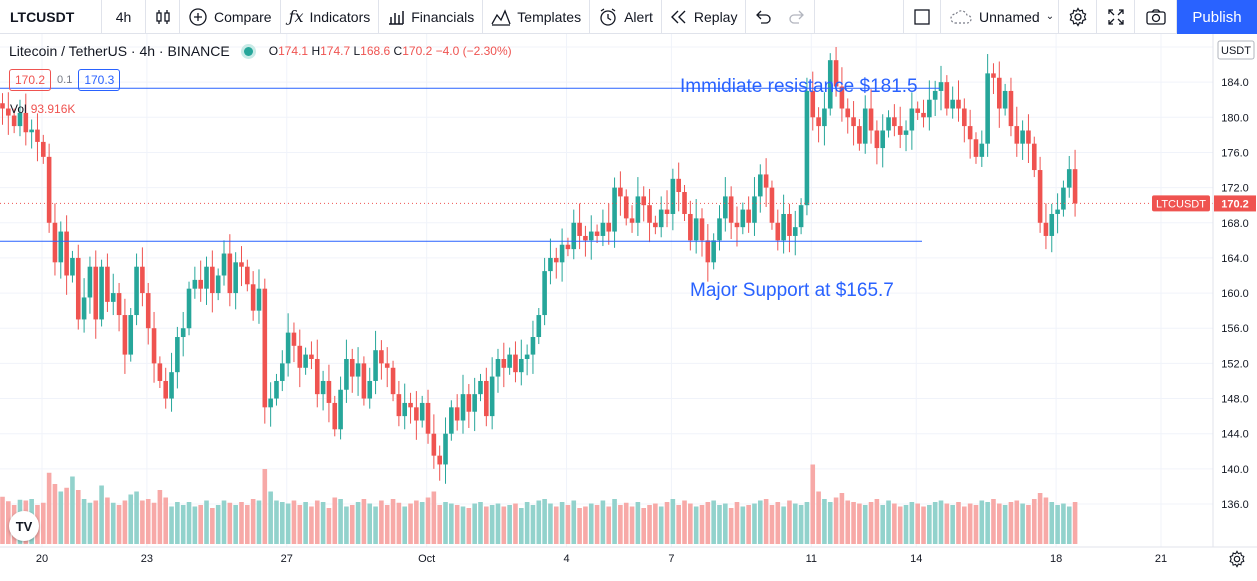 The height and width of the screenshot is (581, 1257). Describe the element at coordinates (330, 17) in the screenshot. I see `indicators-button: ƒx Indicators` at that location.